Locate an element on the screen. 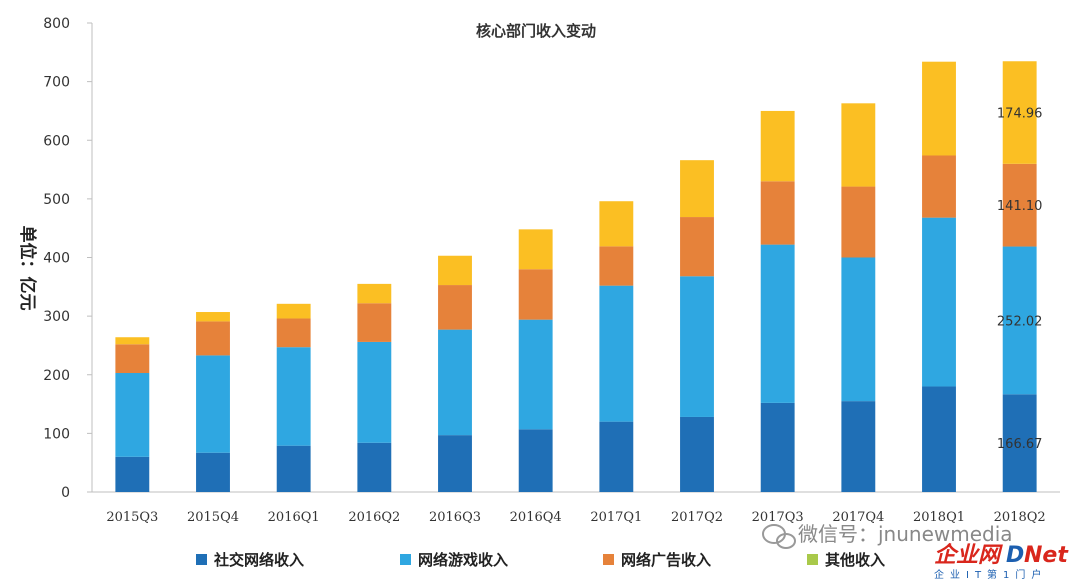  y-tick-label: 400 is located at coordinates (56, 259).